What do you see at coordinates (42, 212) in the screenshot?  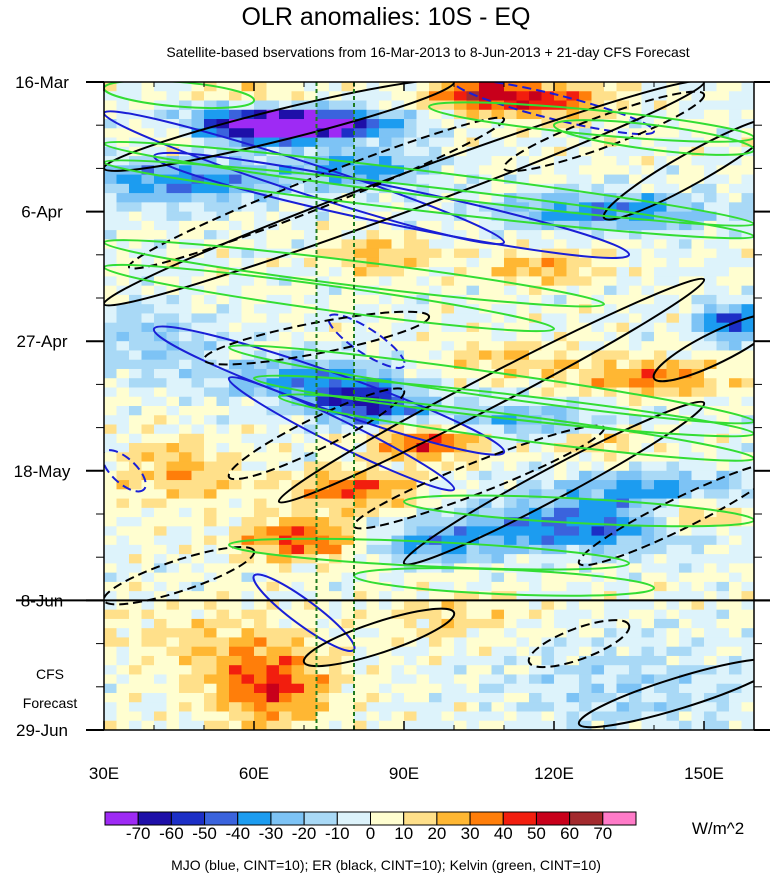 I see `y-tick-label: 6-Apr` at bounding box center [42, 212].